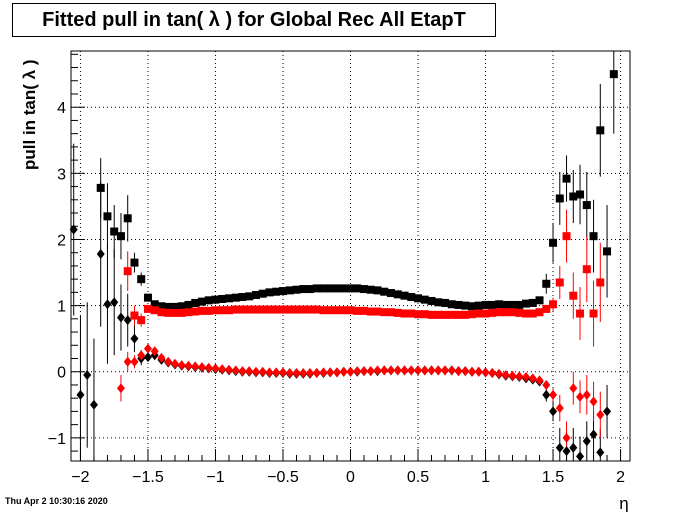  What do you see at coordinates (57, 439) in the screenshot?
I see `y-tick-label: −1` at bounding box center [57, 439].